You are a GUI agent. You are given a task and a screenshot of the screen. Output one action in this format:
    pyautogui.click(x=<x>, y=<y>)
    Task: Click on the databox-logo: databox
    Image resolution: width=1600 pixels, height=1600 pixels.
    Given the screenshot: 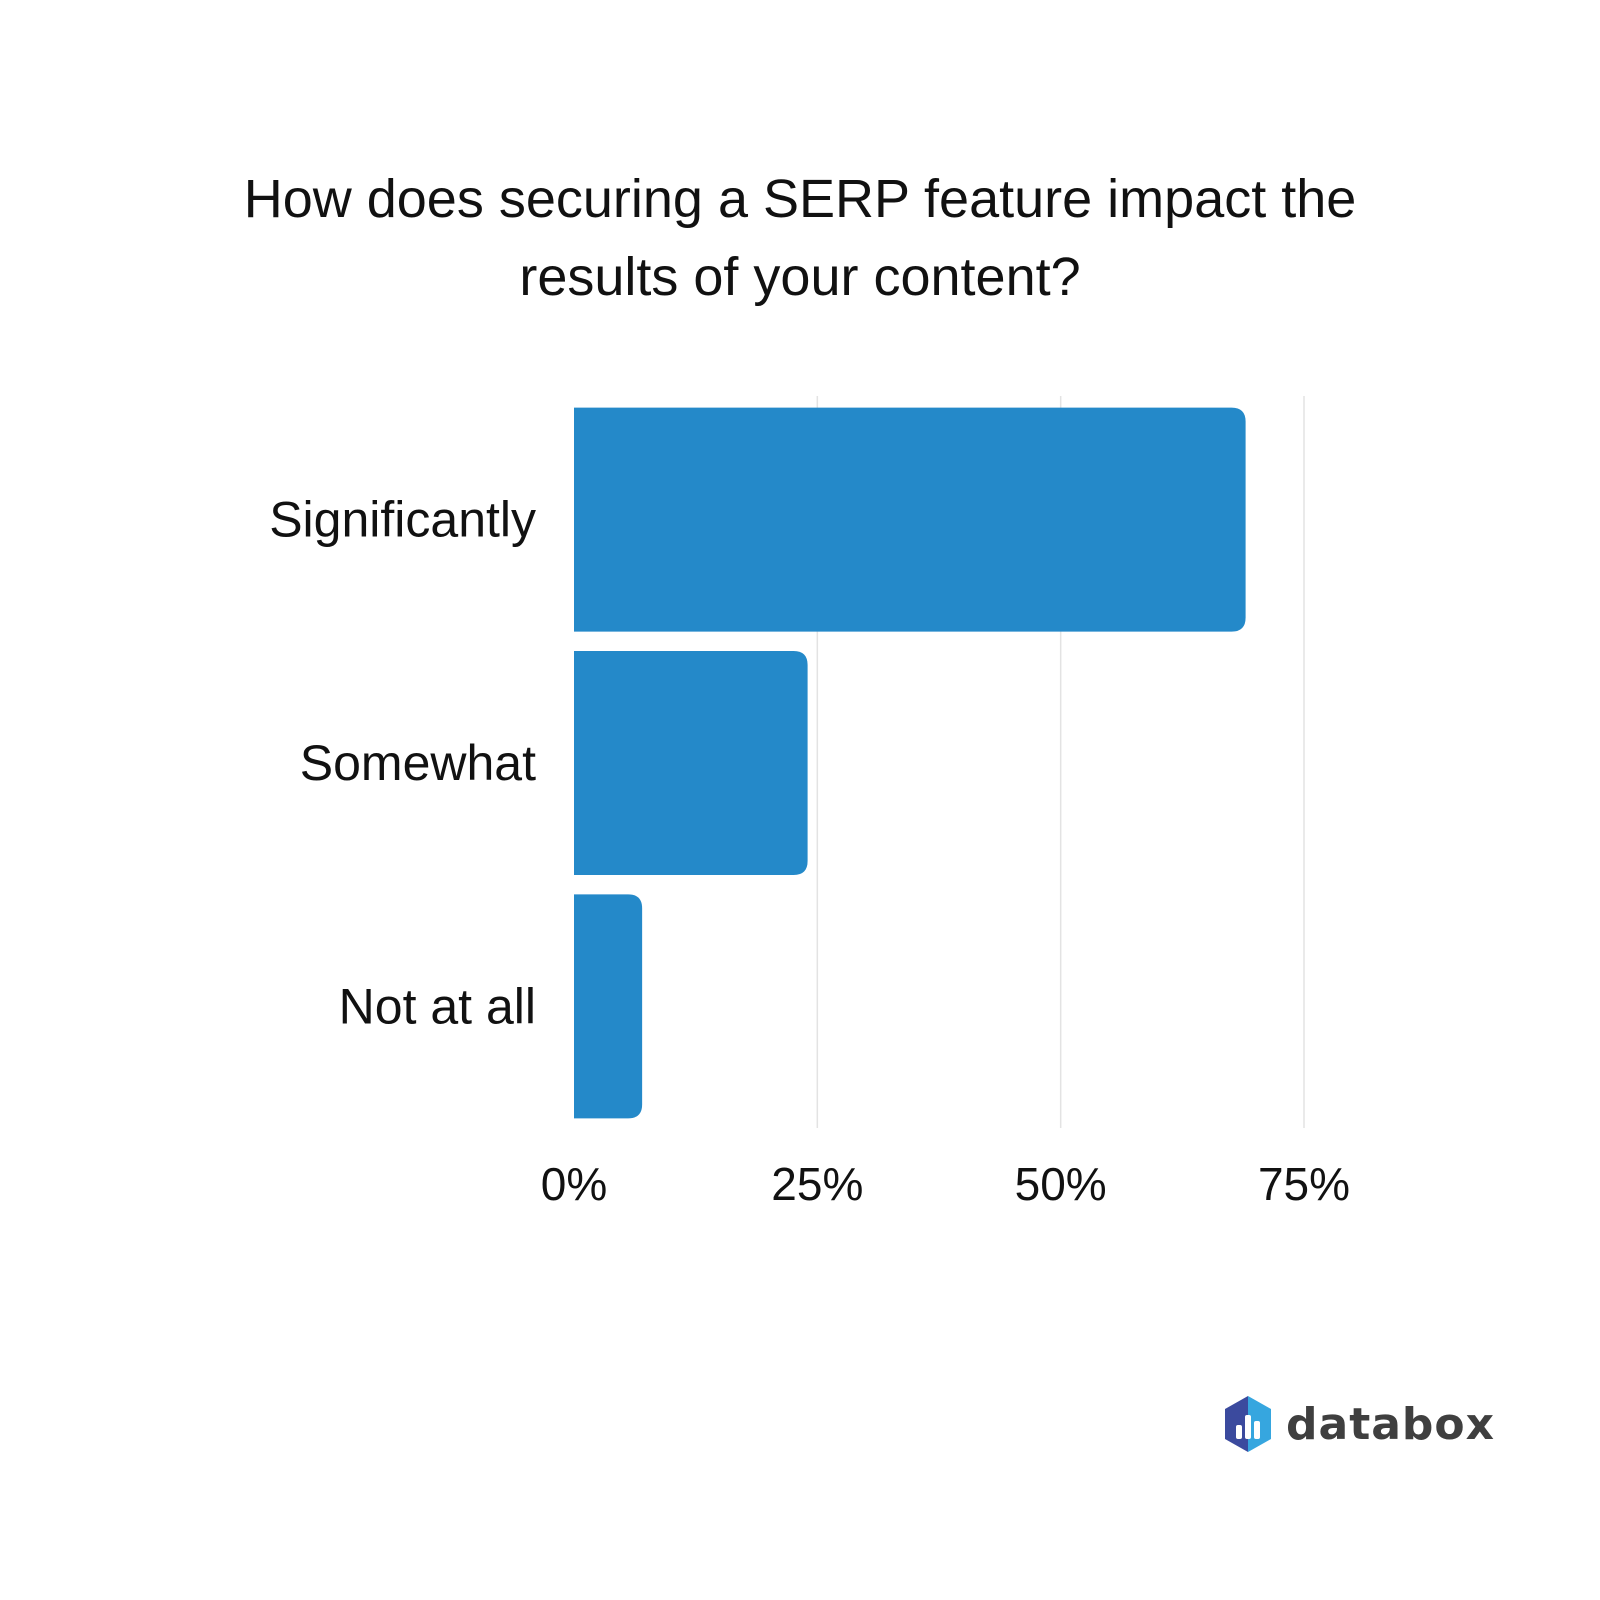 What is the action you would take?
    pyautogui.click(x=1358, y=1424)
    